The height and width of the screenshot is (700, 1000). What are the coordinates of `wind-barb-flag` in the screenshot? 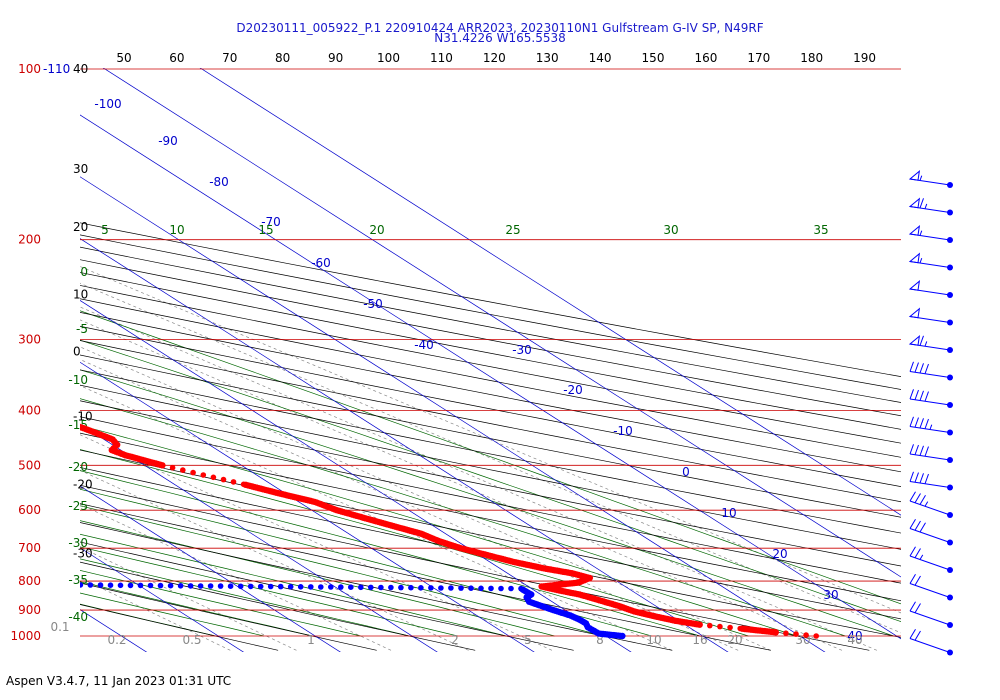 It's located at (914, 203).